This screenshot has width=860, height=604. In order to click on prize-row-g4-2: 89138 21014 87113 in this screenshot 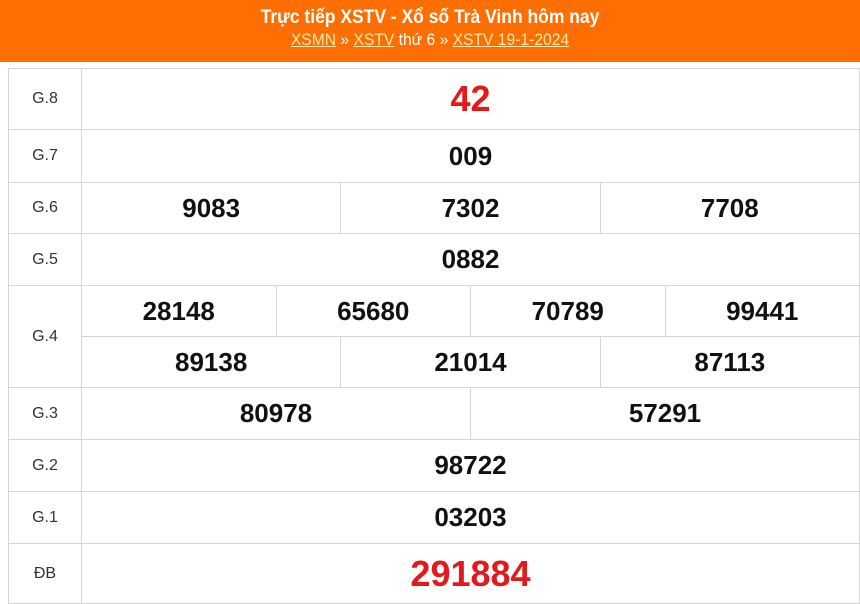, I will do `click(434, 362)`.